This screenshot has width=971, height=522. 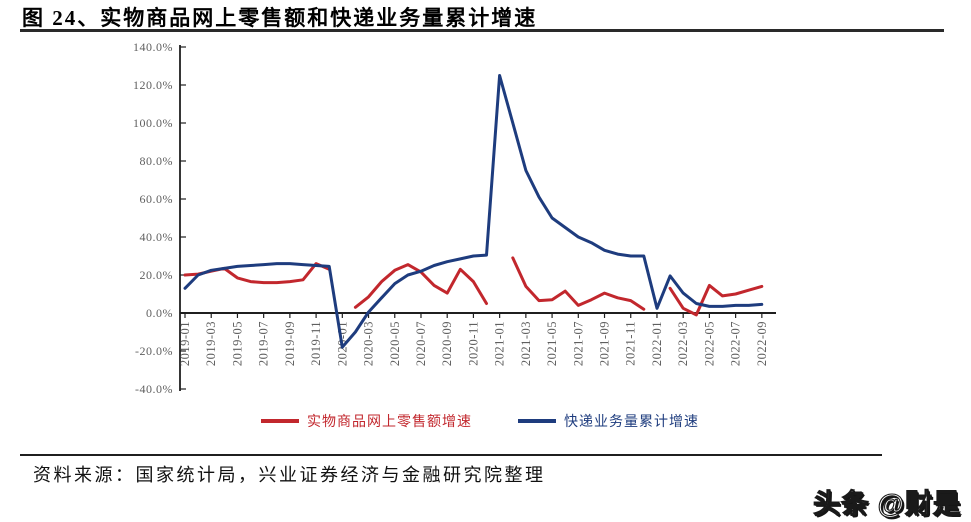 What do you see at coordinates (736, 343) in the screenshot?
I see `x-tick-label: 2022-07` at bounding box center [736, 343].